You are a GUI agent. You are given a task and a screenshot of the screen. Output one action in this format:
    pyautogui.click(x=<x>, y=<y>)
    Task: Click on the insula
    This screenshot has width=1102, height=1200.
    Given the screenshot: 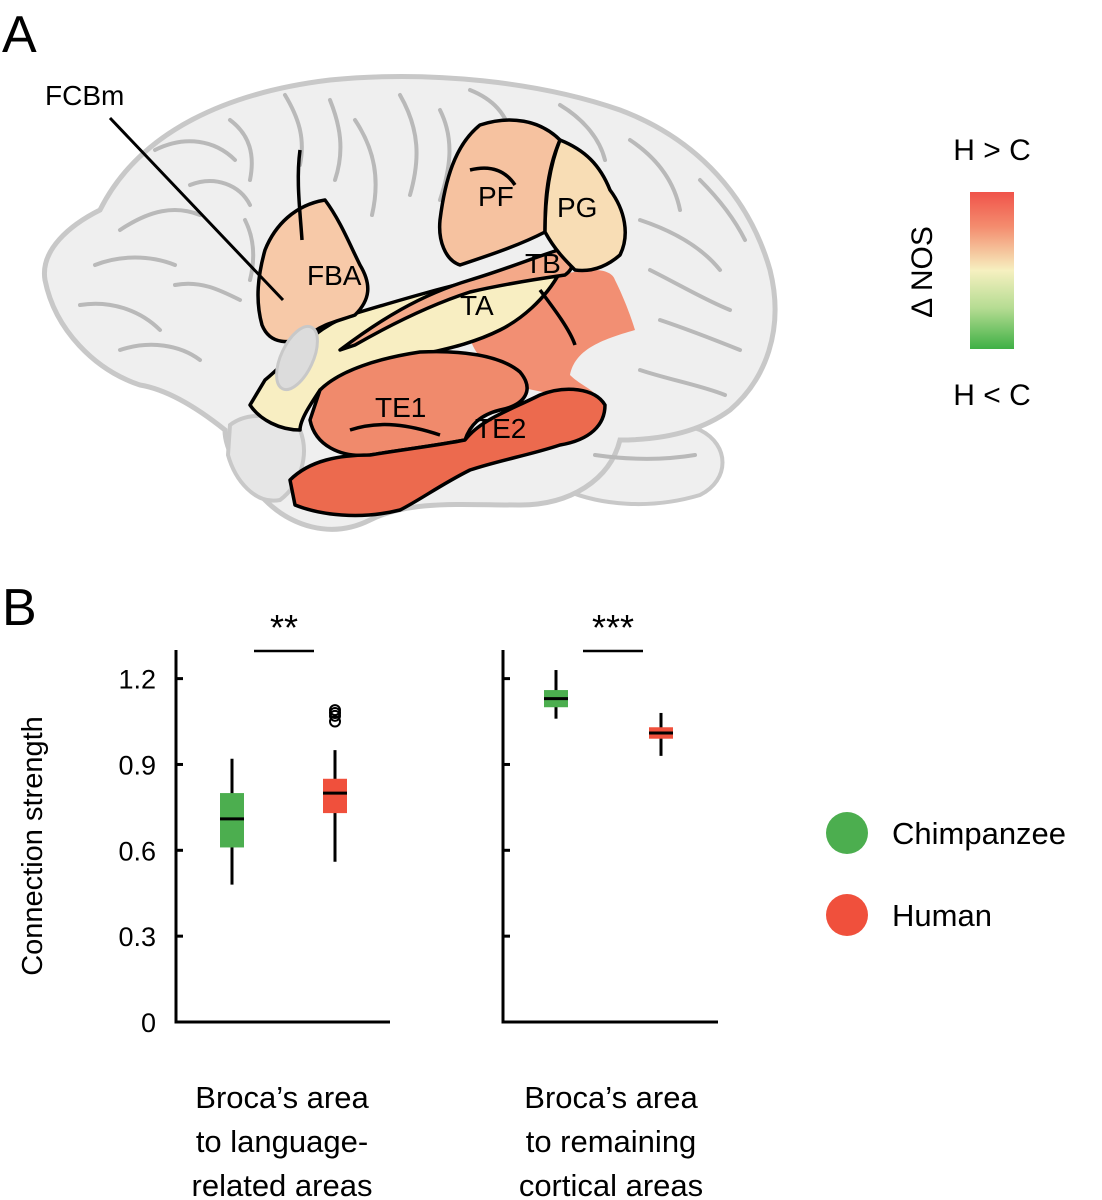 What is the action you would take?
    pyautogui.click(x=297, y=358)
    